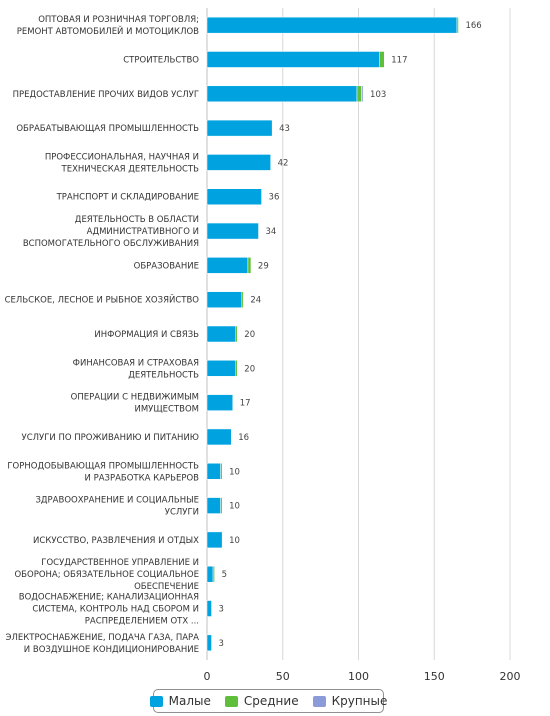 This screenshot has height=716, width=550. I want to click on category-label: ТРАНСПОРТ И СКЛАДИРОВАНИЕ, so click(127, 198).